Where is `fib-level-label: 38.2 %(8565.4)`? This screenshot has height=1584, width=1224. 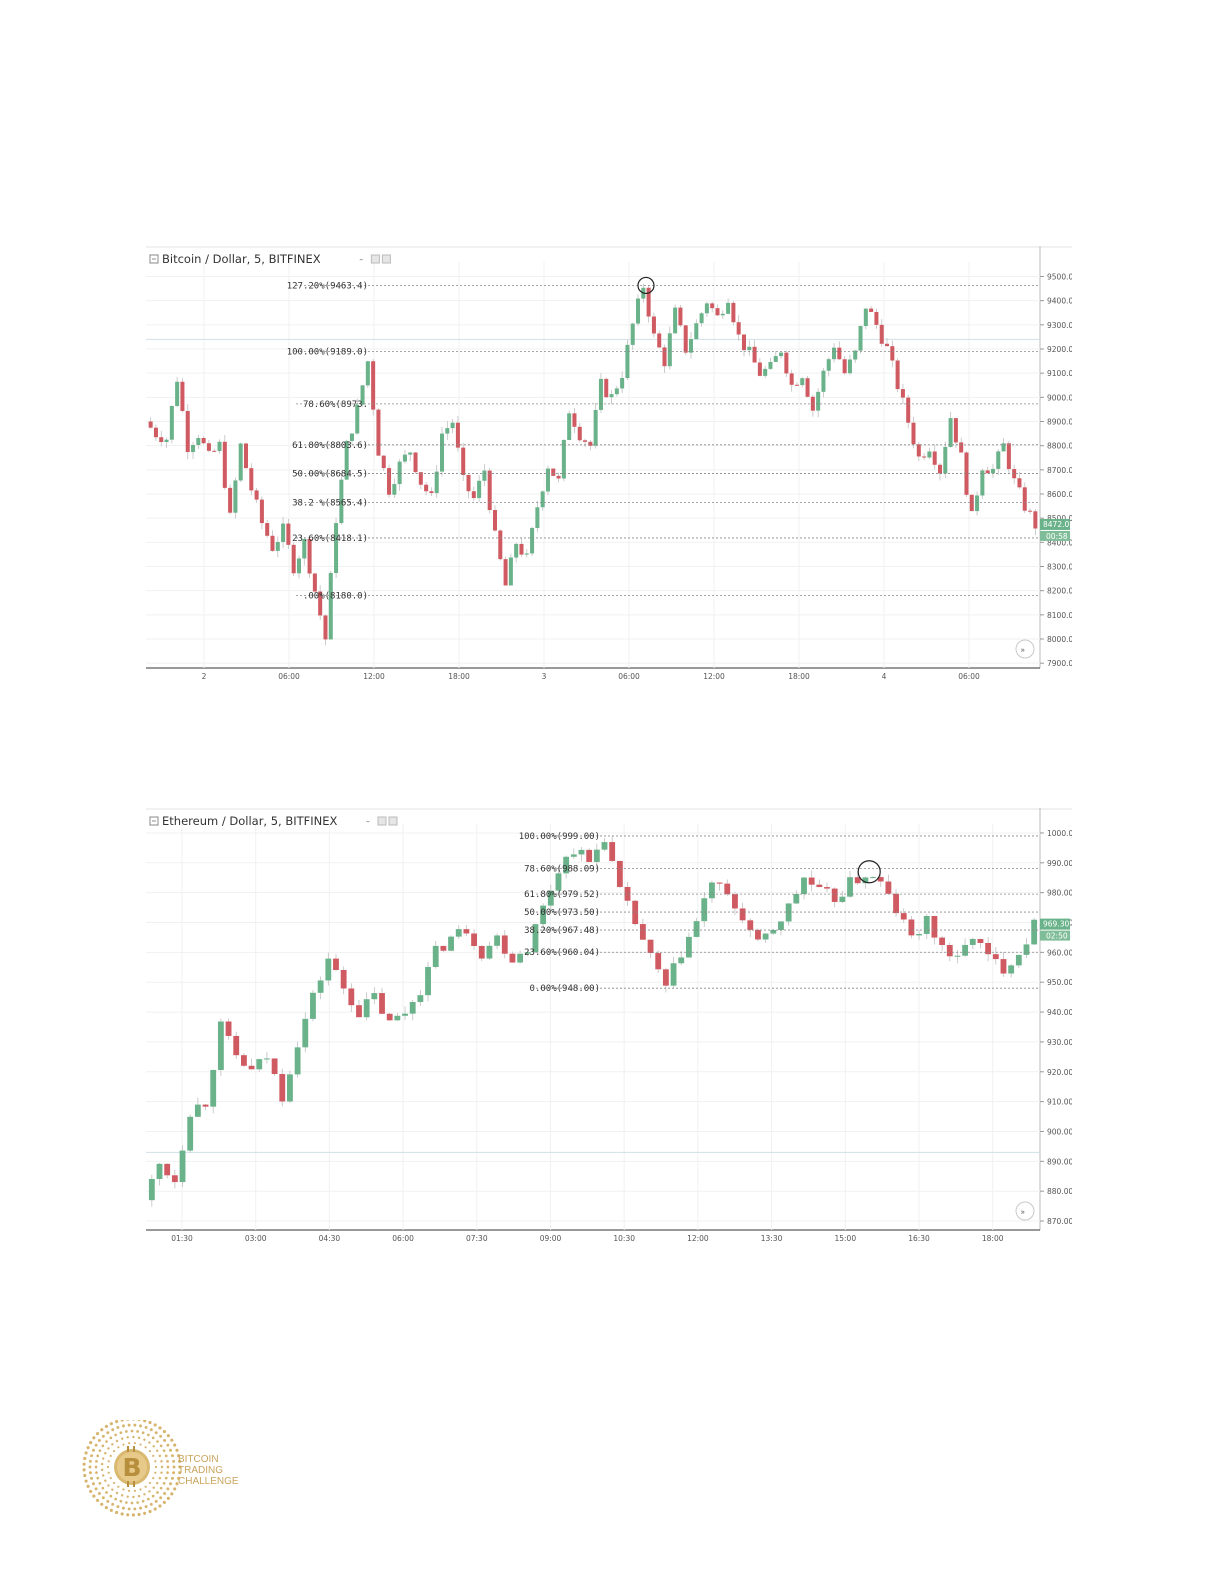
fib-level-label: 38.2 %(8565.4) is located at coordinates (330, 503).